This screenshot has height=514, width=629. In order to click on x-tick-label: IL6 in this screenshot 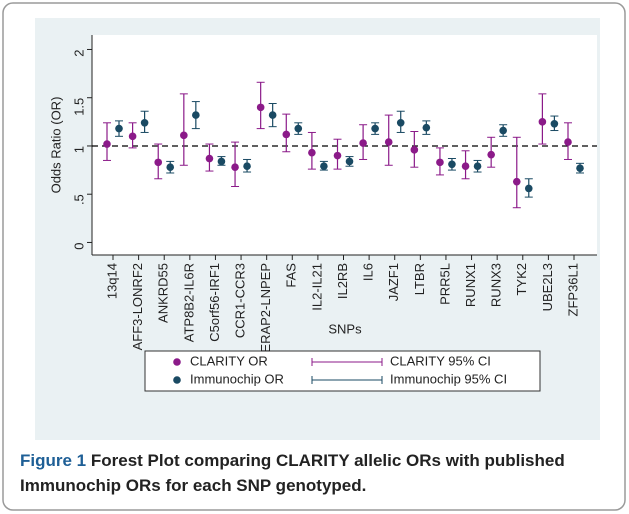, I will do `click(368, 272)`.